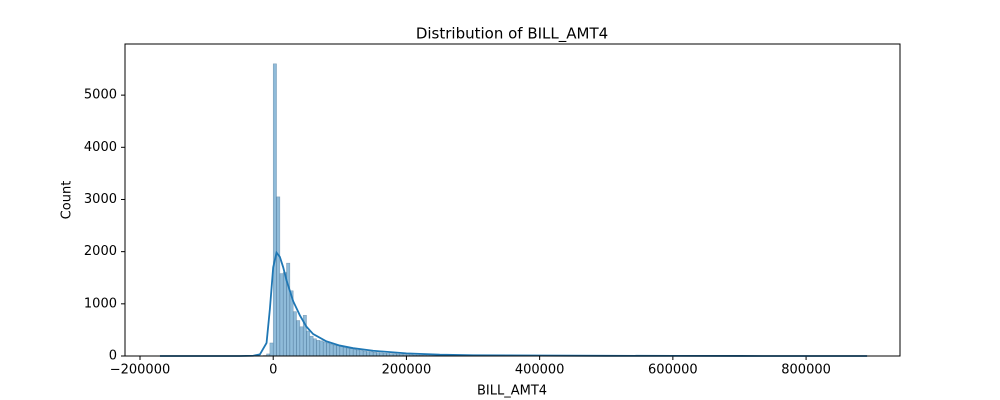 The height and width of the screenshot is (400, 1000). Describe the element at coordinates (100, 147) in the screenshot. I see `y-tick-label: 4000` at that location.